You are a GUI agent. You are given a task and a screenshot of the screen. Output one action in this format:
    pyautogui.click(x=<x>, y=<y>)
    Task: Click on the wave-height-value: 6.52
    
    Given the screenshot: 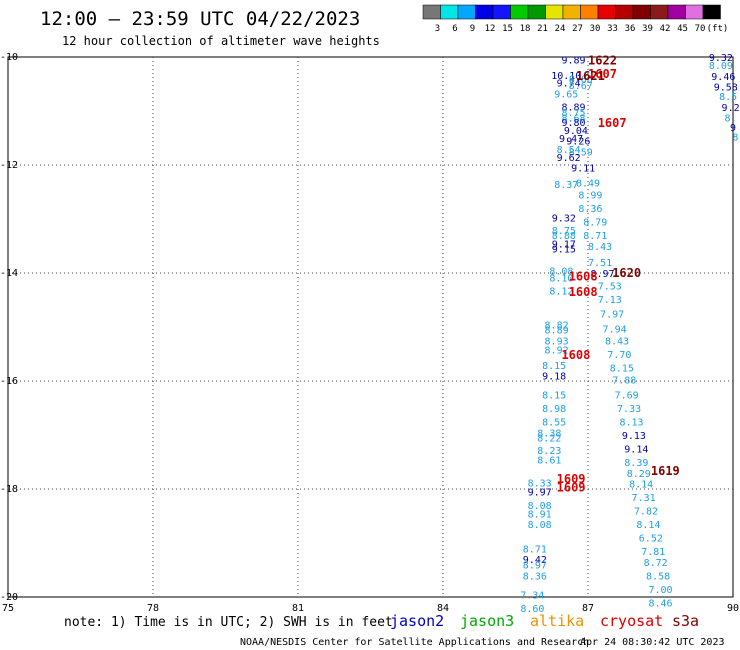 What is the action you would take?
    pyautogui.click(x=651, y=539)
    